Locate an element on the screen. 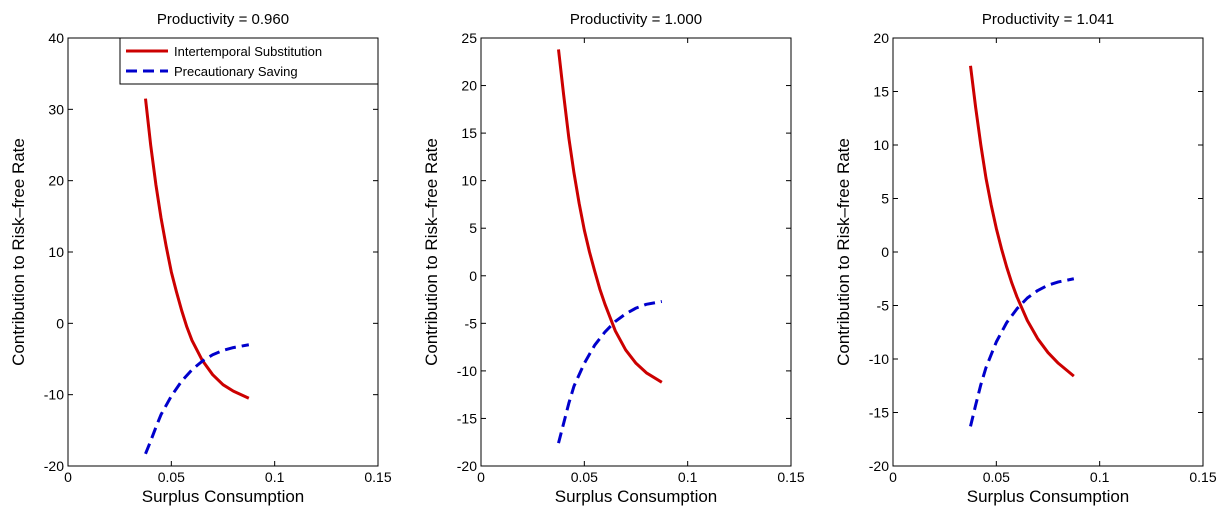  legend-label: Precautionary Saving is located at coordinates (236, 71).